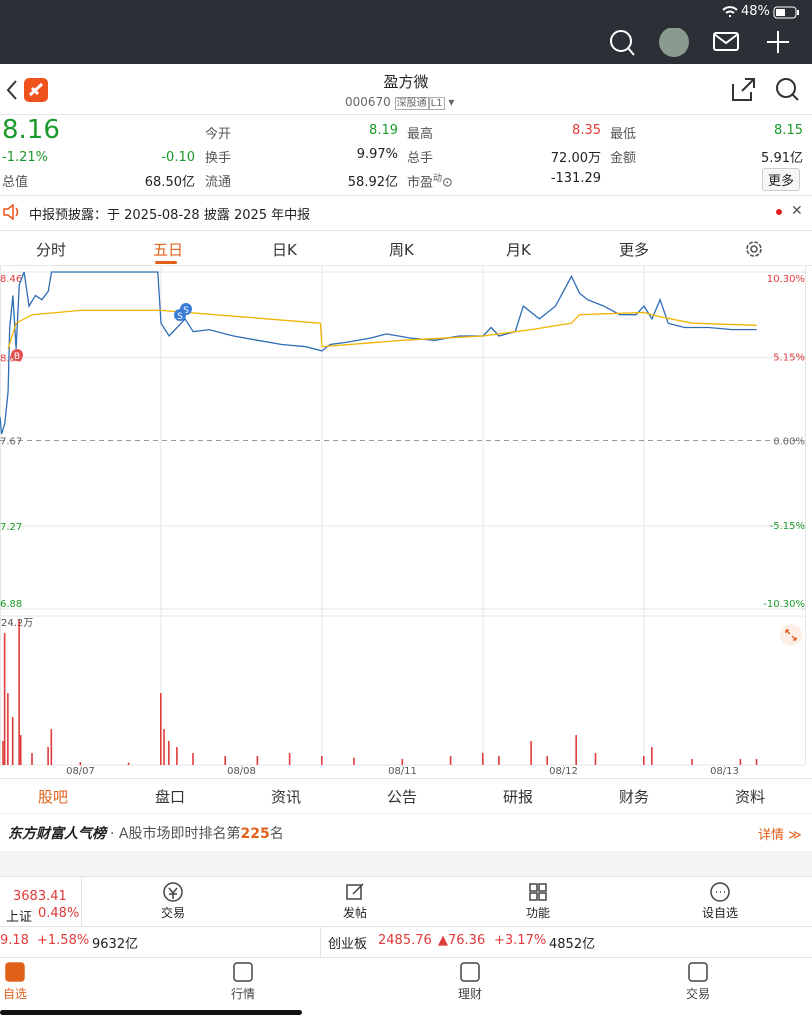 The image size is (812, 1024). What do you see at coordinates (51, 250) in the screenshot?
I see `chart-tab: 分时` at bounding box center [51, 250].